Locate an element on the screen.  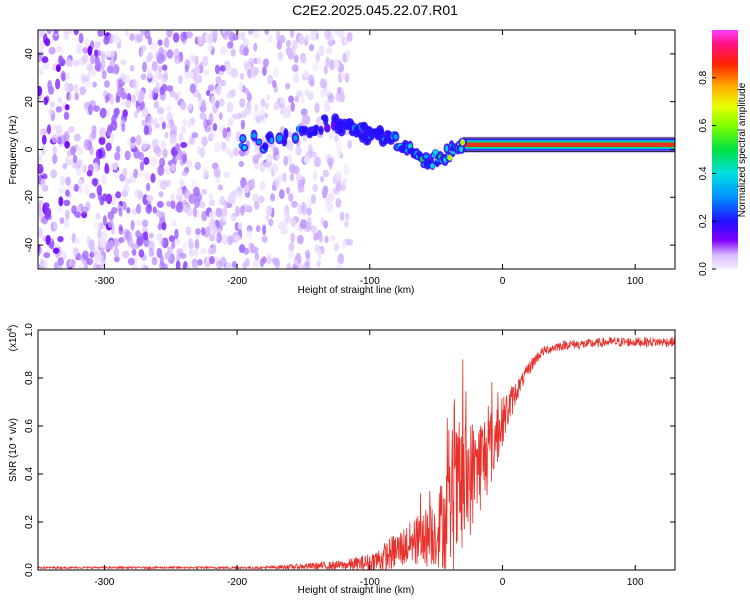
spectrogram-x-tick-label: 0 is located at coordinates (503, 281).